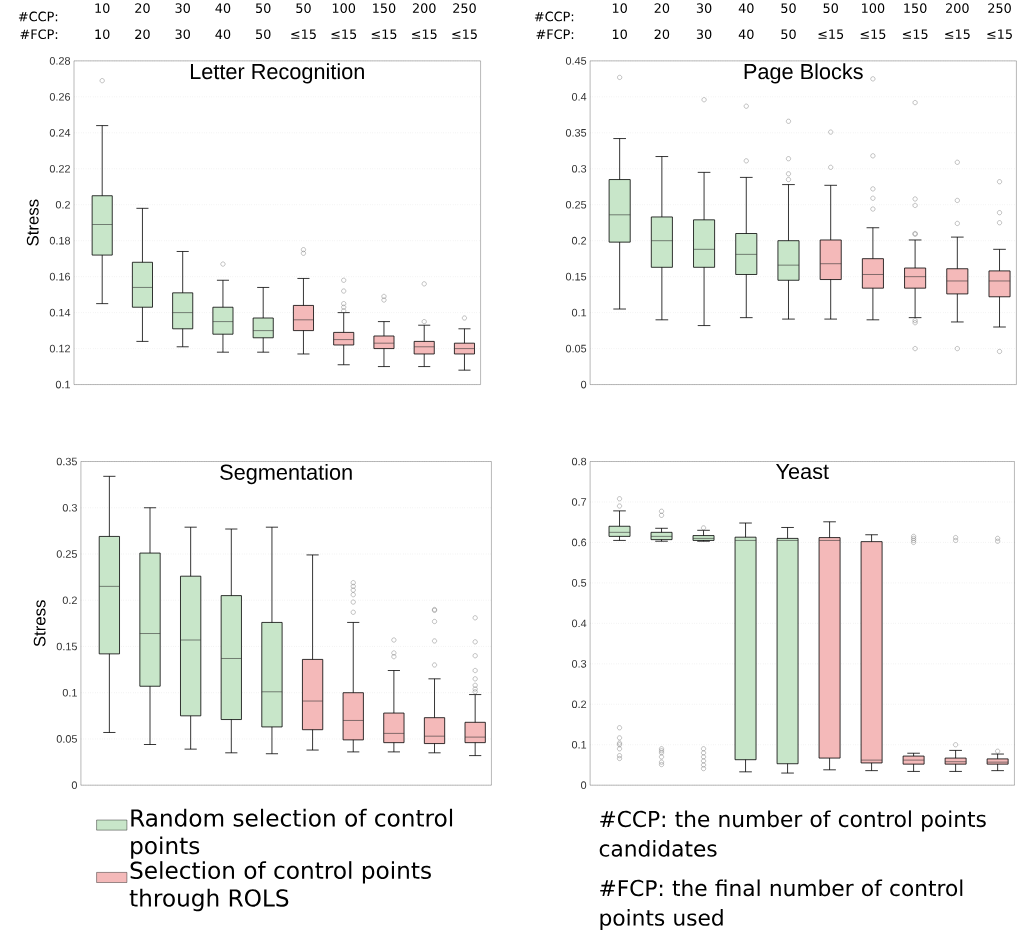  I want to click on y-tick-label: 0.8, so click(579, 461).